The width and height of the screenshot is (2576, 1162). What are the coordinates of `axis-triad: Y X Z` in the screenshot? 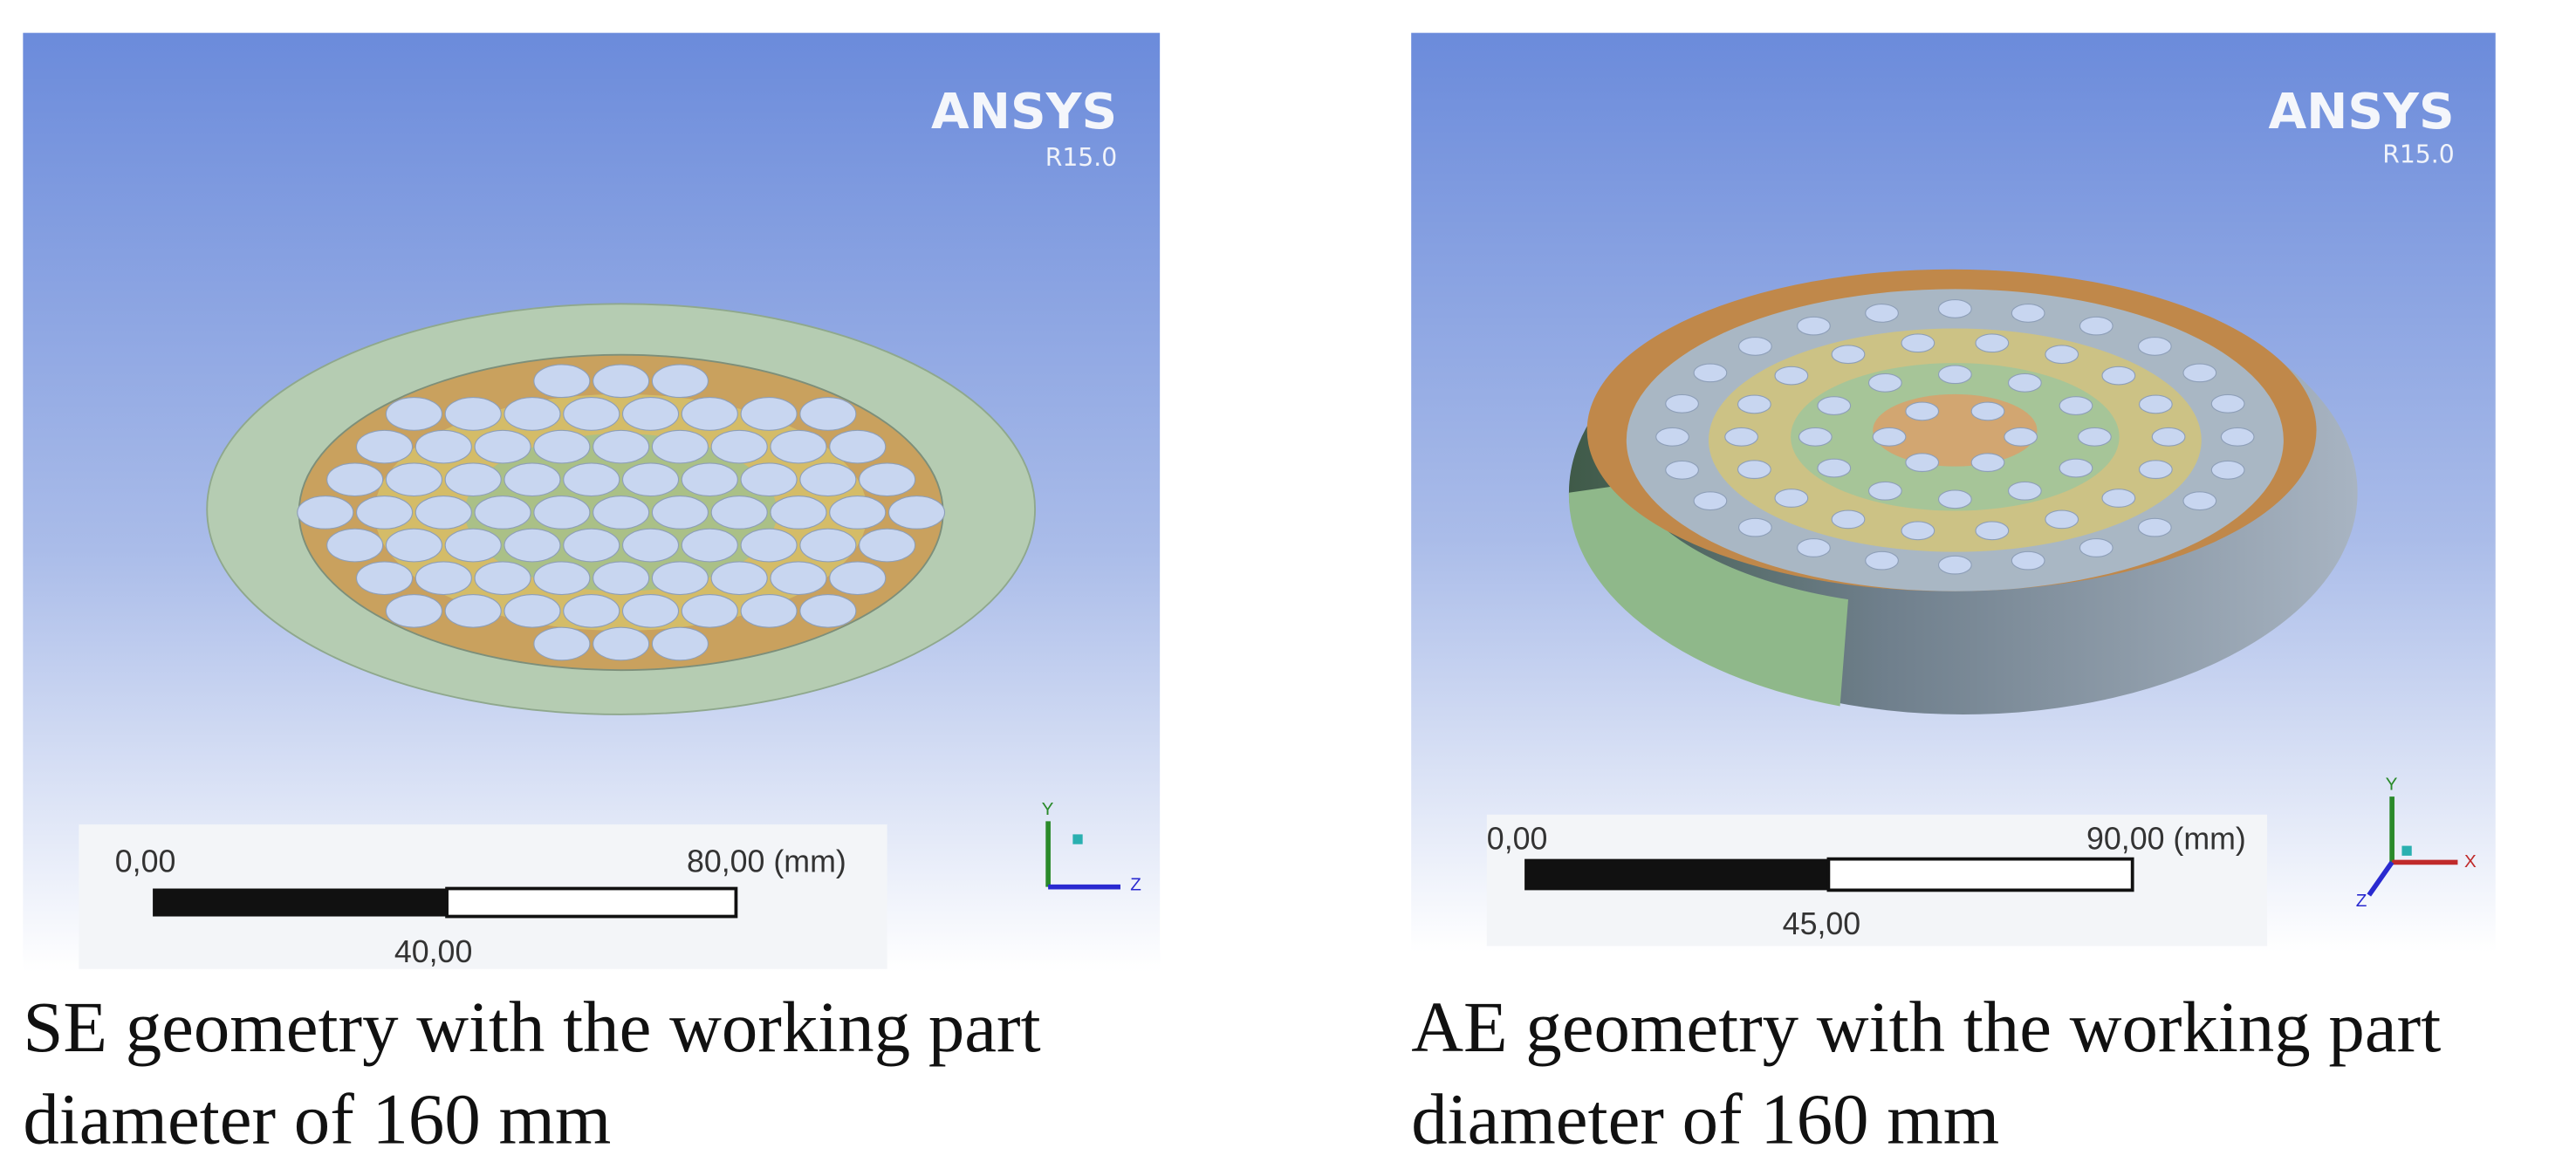 It's located at (2417, 844).